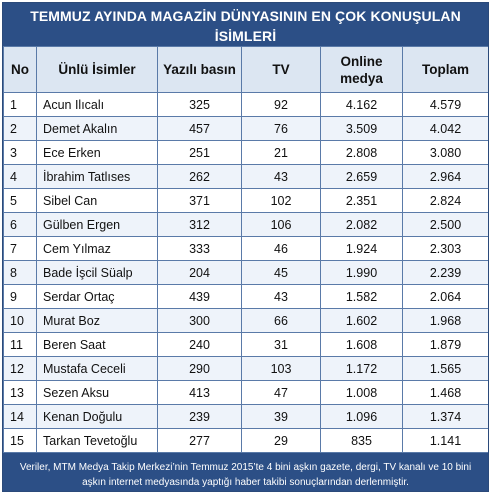 This screenshot has width=493, height=496. I want to click on print-cell: 325, so click(199, 104).